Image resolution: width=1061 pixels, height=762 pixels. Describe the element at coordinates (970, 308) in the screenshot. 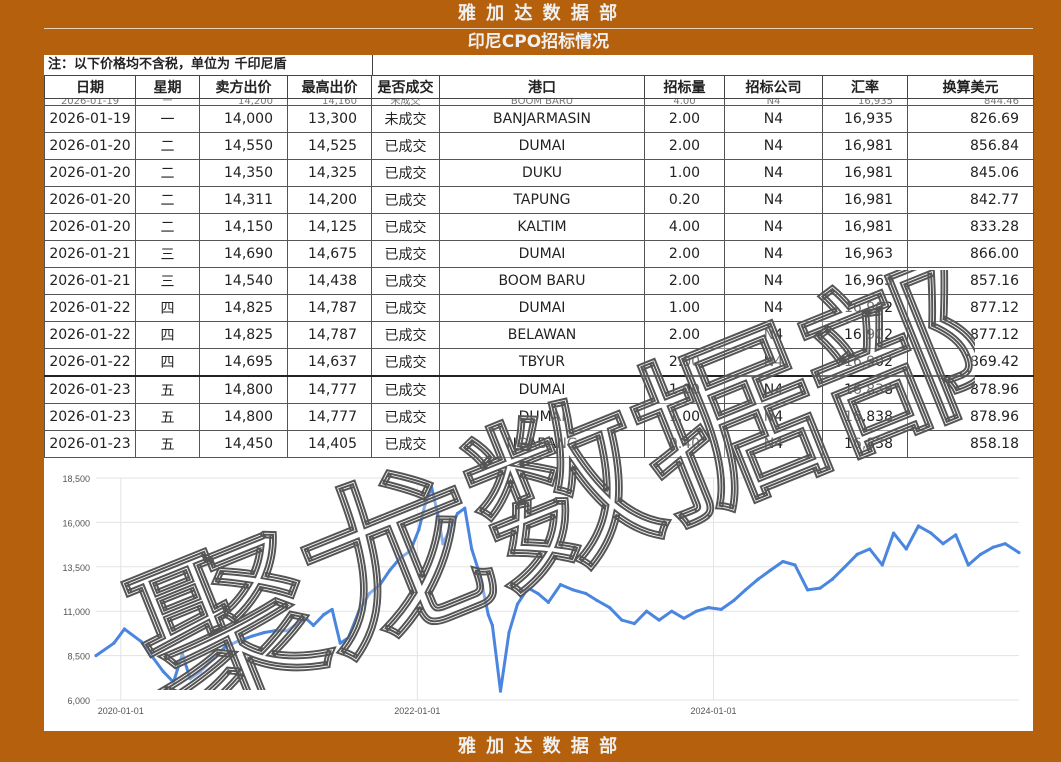

I see `cell-usd-price: 877.12` at that location.